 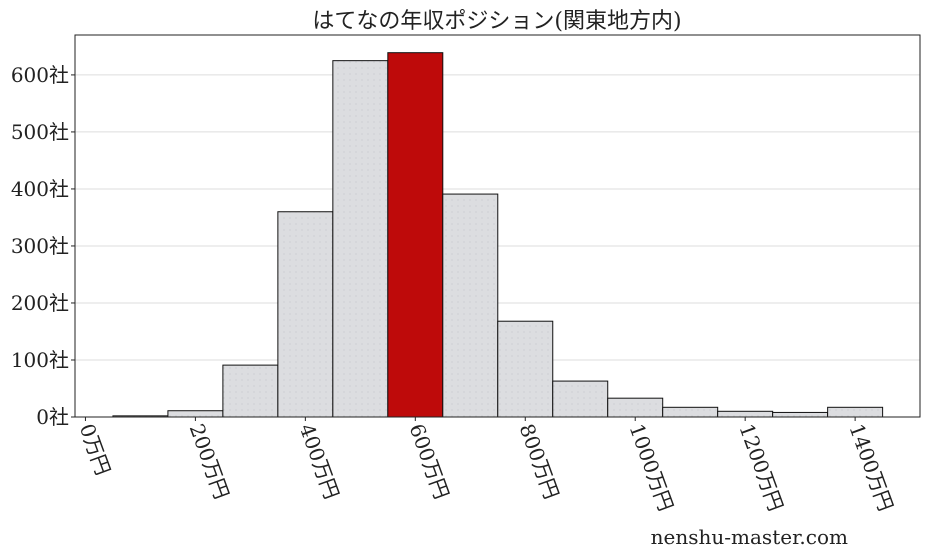 What do you see at coordinates (761, 468) in the screenshot?
I see `x-tick-label: 1200万円` at bounding box center [761, 468].